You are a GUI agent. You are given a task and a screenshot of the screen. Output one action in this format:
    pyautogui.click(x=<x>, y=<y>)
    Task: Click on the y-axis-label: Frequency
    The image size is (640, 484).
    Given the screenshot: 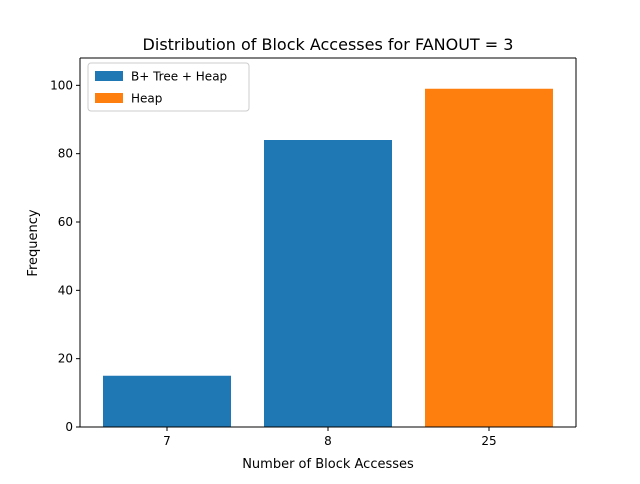 What is the action you would take?
    pyautogui.click(x=33, y=242)
    